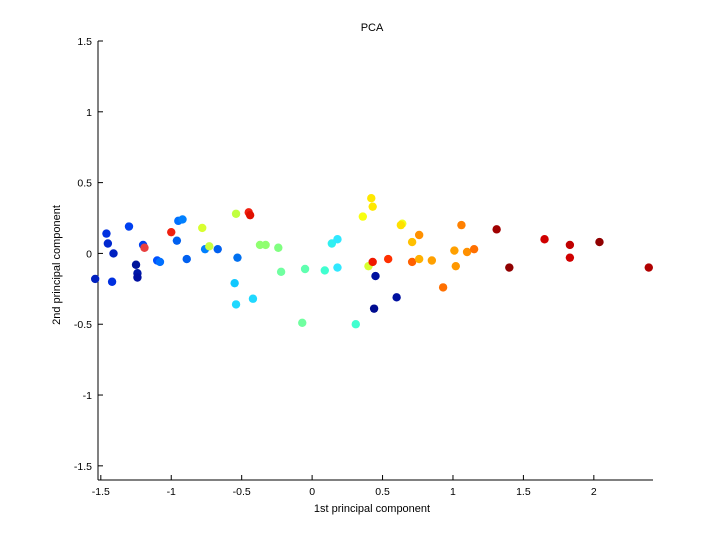 The image size is (720, 540). Describe the element at coordinates (83, 467) in the screenshot. I see `y-tick-label: -1.5` at that location.